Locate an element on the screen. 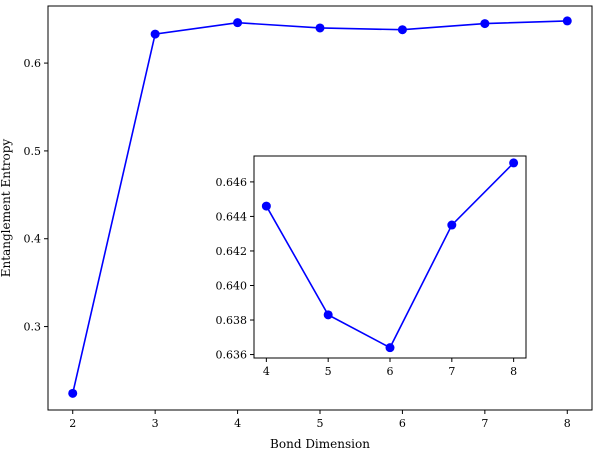 The height and width of the screenshot is (450, 596). inset-x-tick-label: 8 is located at coordinates (513, 371).